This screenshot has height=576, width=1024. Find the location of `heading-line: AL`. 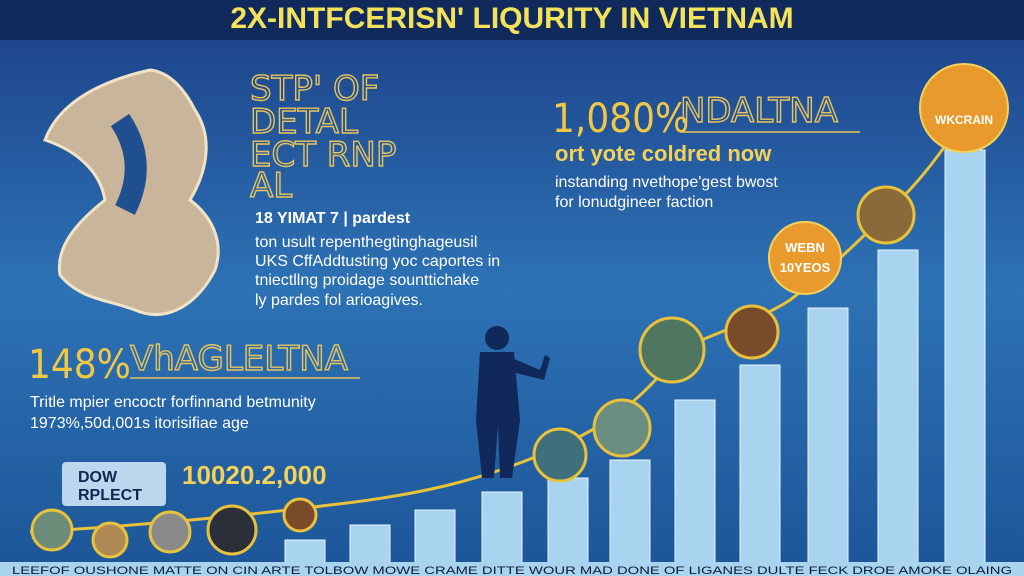

heading-line: AL is located at coordinates (271, 186).